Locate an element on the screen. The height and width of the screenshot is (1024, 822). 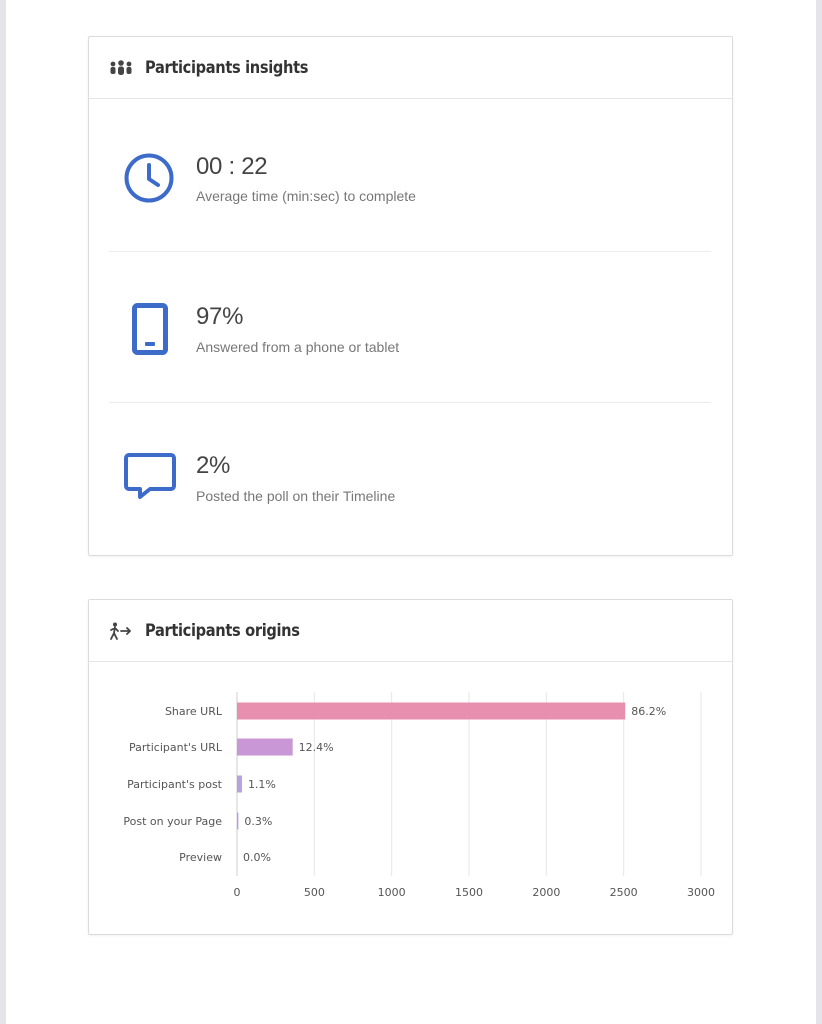
data-label: 0.3% is located at coordinates (258, 821).